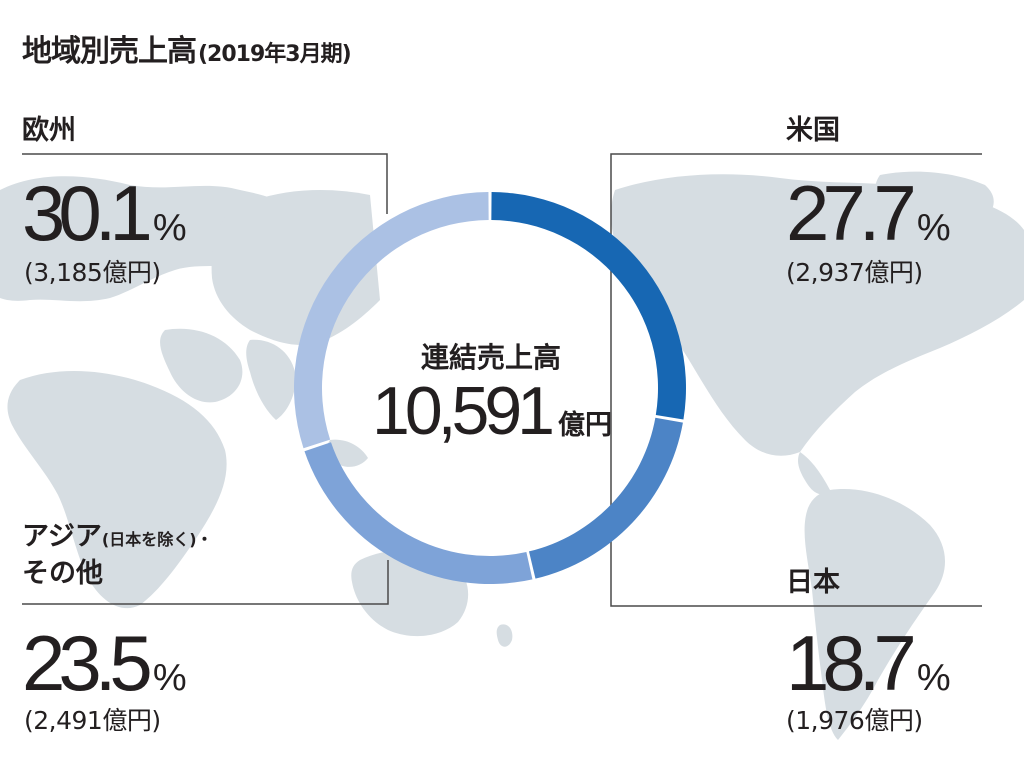 The image size is (1024, 767). What do you see at coordinates (117, 489) in the screenshot?
I see `map-africa` at bounding box center [117, 489].